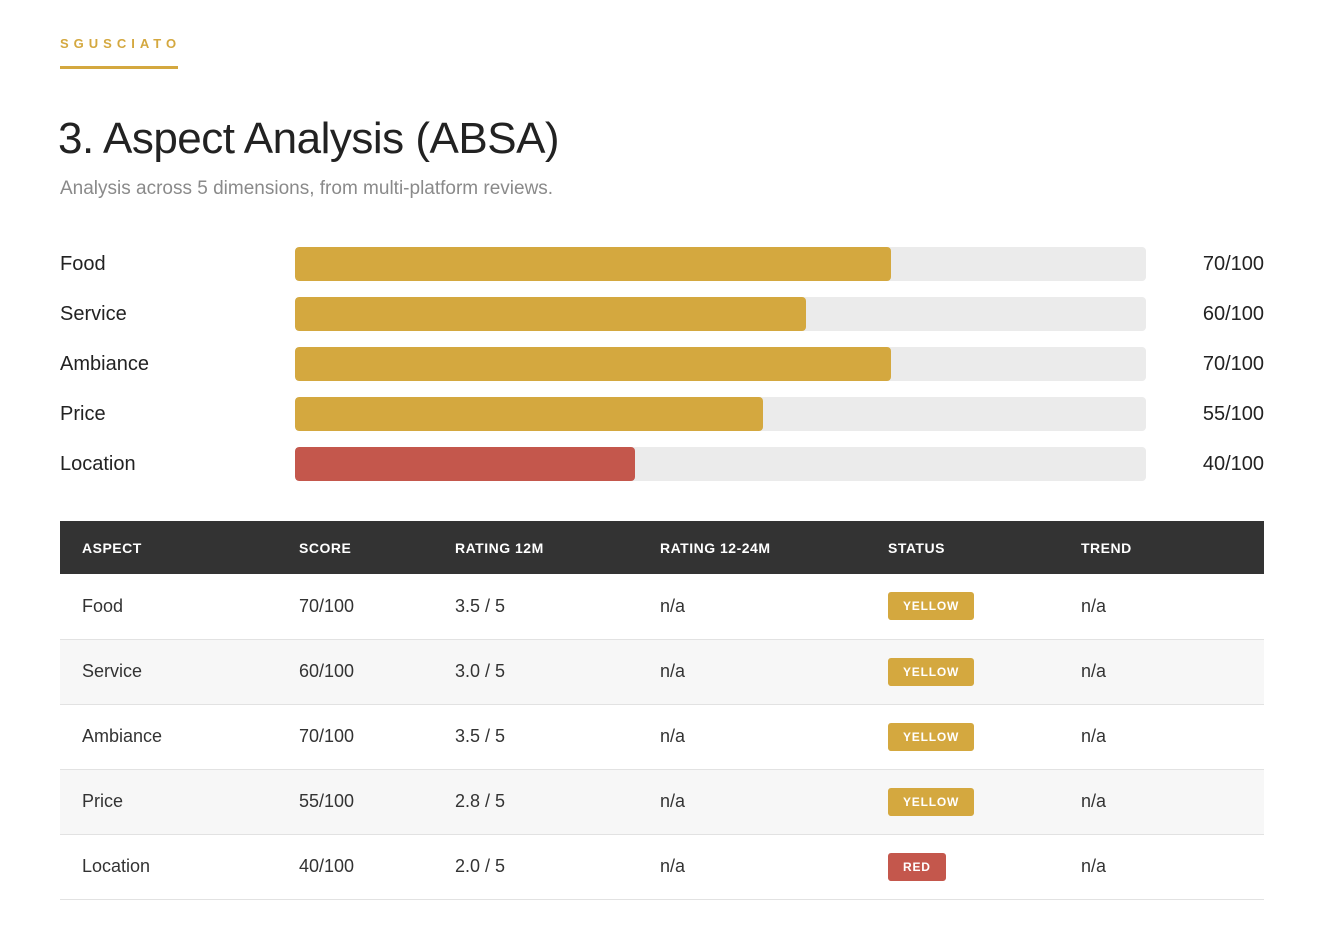  I want to click on cell-score: 60/100, so click(355, 672).